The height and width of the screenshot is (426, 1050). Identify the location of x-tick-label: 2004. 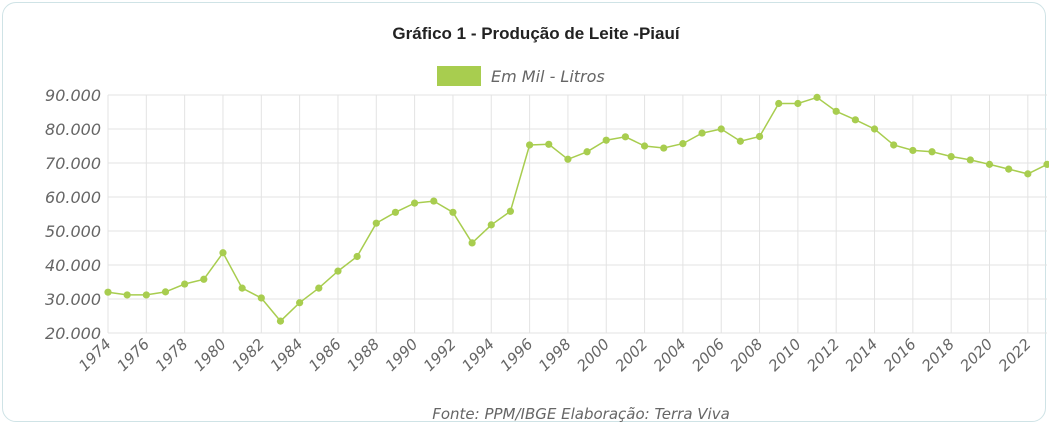
(670, 355).